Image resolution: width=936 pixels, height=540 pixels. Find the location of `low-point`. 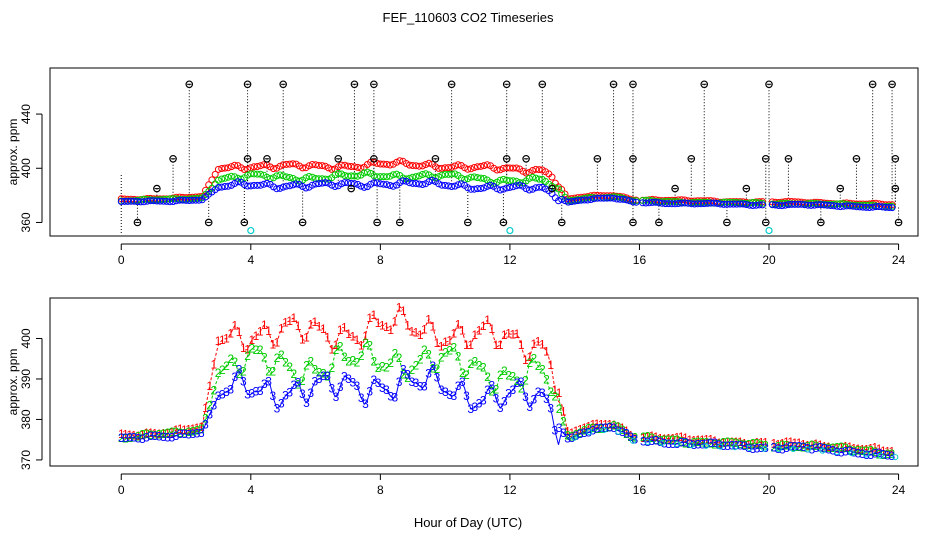

low-point is located at coordinates (510, 230).